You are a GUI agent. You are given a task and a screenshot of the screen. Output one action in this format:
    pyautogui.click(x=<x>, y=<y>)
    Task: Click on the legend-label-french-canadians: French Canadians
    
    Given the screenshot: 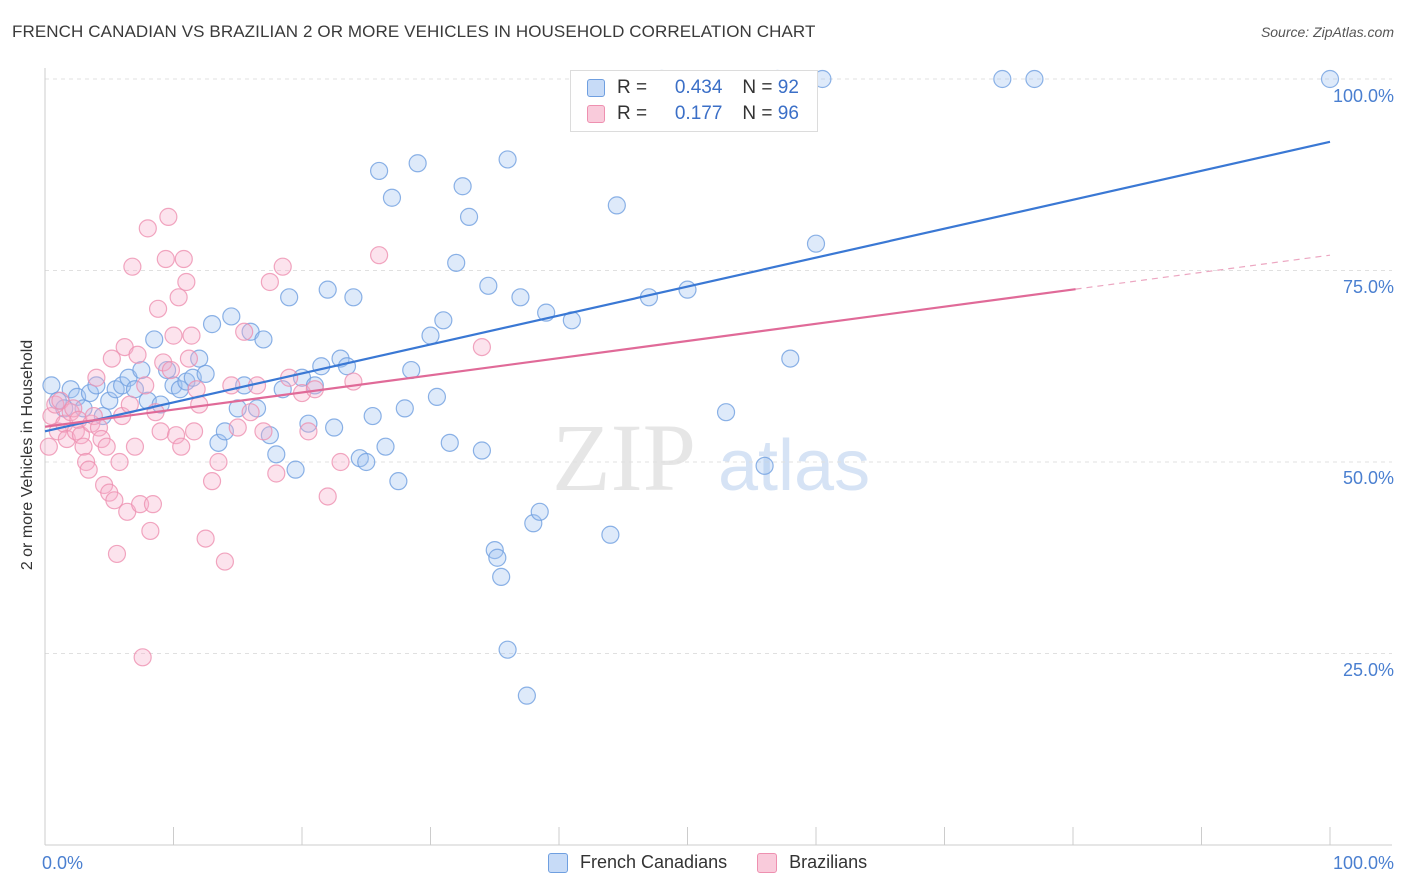 What is the action you would take?
    pyautogui.click(x=654, y=862)
    